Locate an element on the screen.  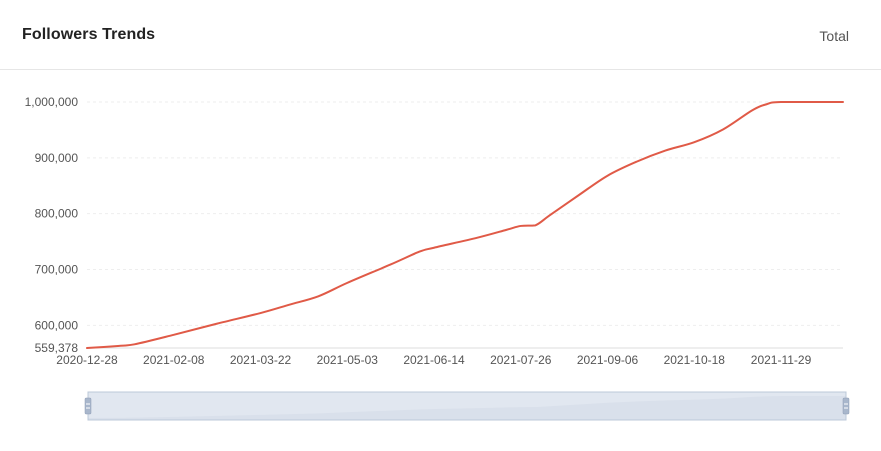
x-tick-label: 2021-03-22 is located at coordinates (261, 360).